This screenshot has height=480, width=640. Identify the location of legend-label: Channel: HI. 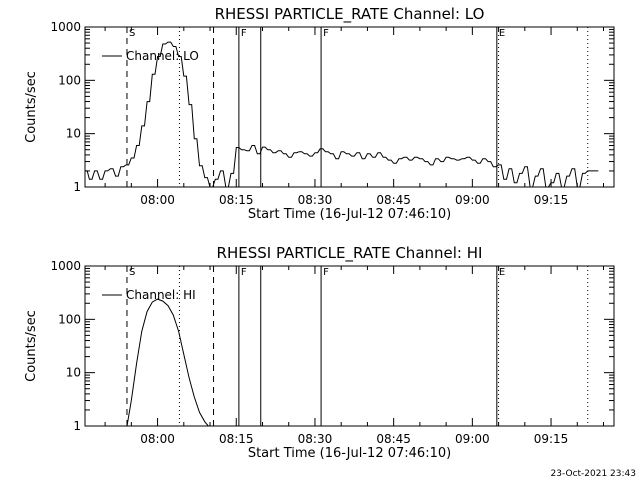
(161, 295).